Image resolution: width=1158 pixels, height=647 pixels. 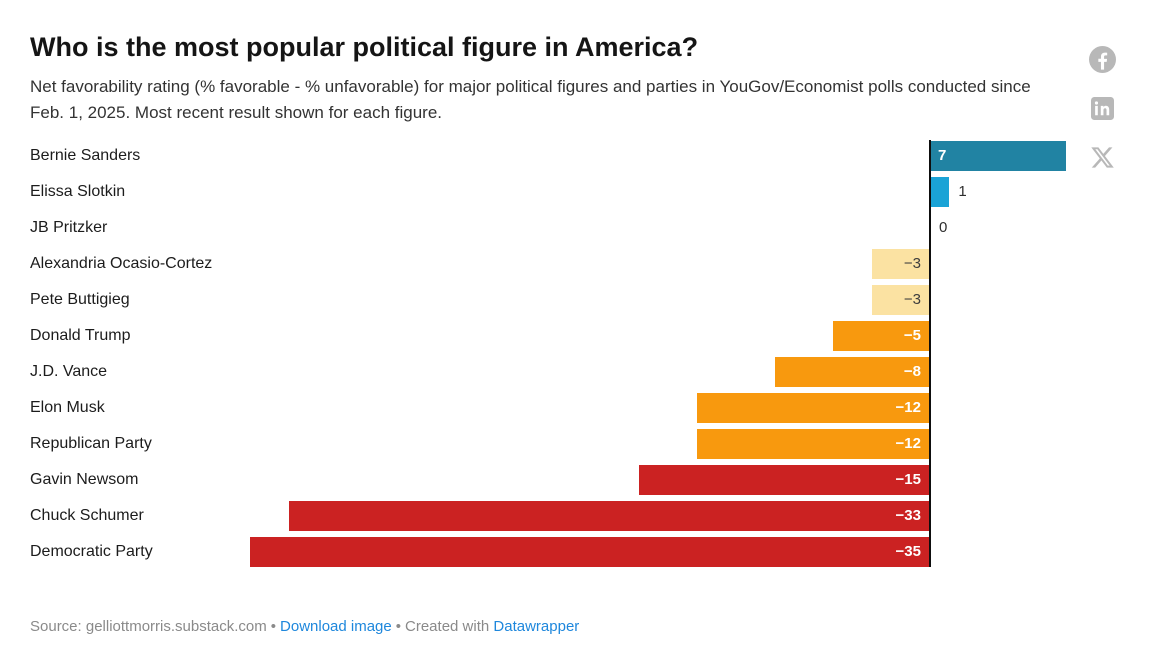 What do you see at coordinates (579, 192) in the screenshot?
I see `chart-row: Elissa Slotkin 1` at bounding box center [579, 192].